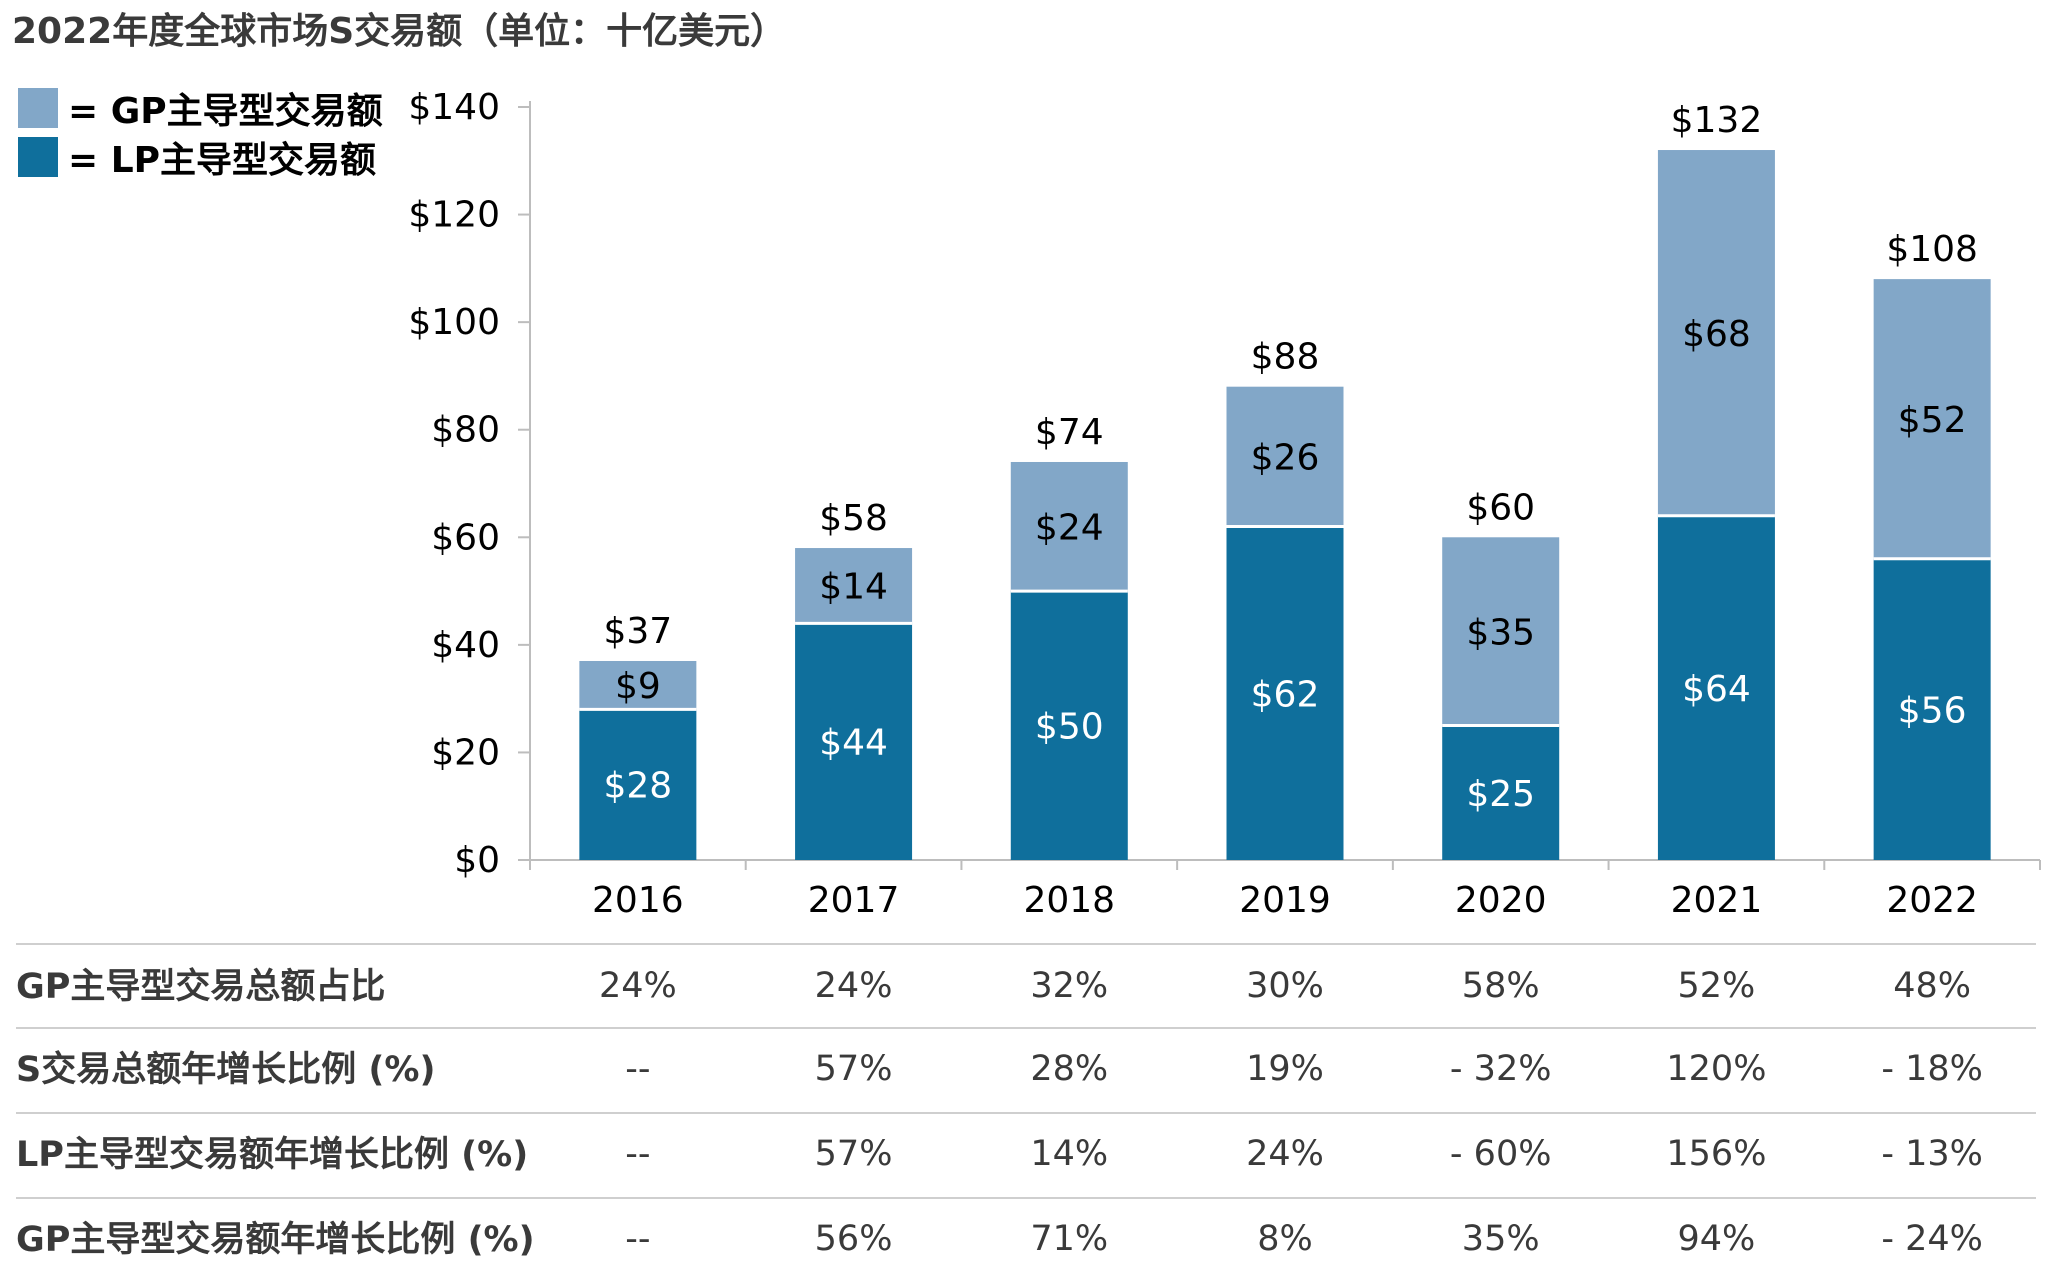  I want to click on table-cell: 71%, so click(1069, 1239).